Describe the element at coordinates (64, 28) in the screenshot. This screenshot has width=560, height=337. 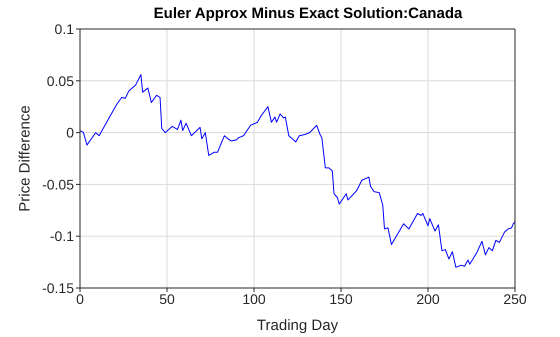
I see `y-tick-label: 0.1` at that location.